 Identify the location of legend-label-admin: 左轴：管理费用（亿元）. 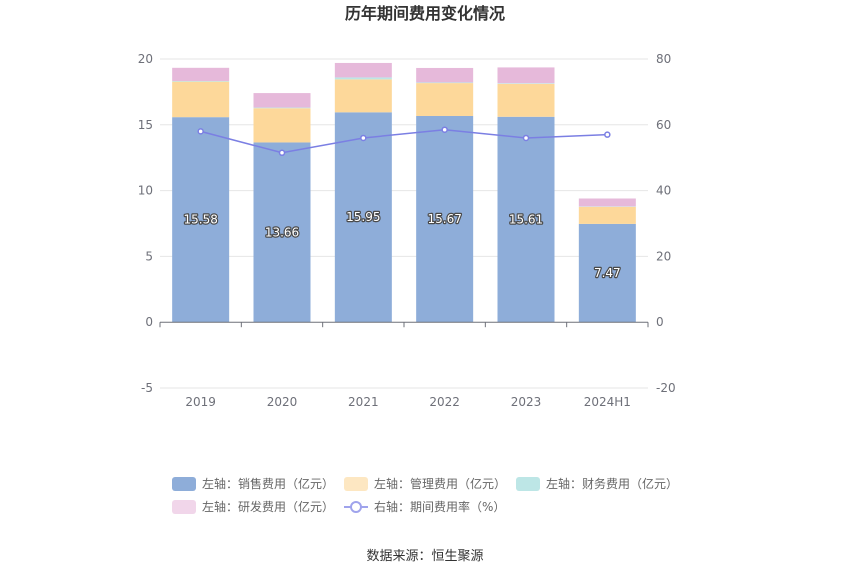
(440, 484).